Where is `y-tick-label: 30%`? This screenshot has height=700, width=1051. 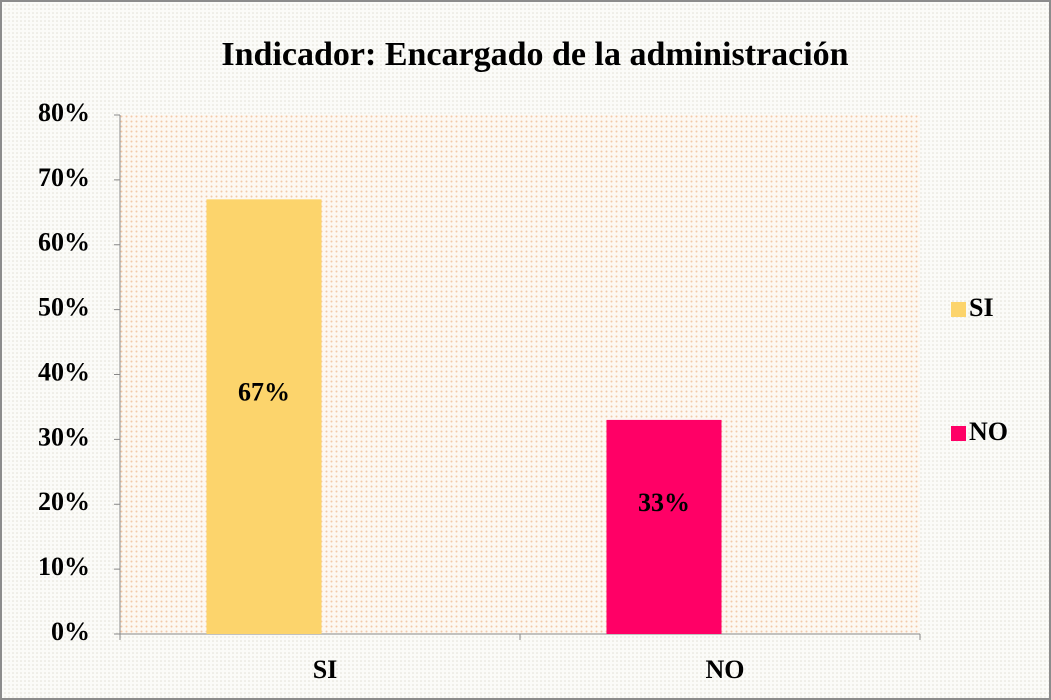 y-tick-label: 30% is located at coordinates (64, 436).